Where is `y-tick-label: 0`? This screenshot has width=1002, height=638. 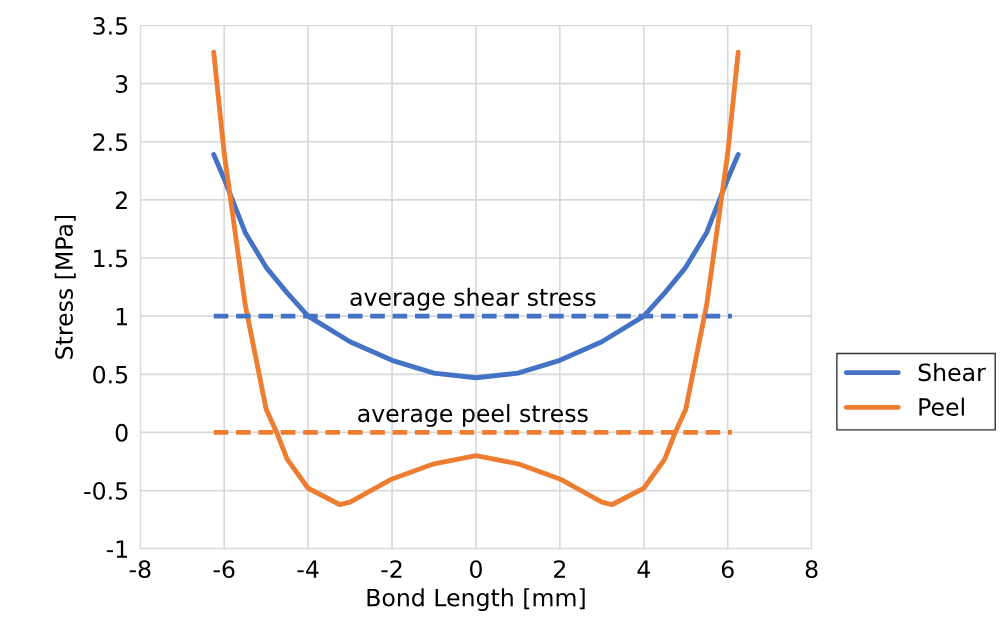
y-tick-label: 0 is located at coordinates (121, 432).